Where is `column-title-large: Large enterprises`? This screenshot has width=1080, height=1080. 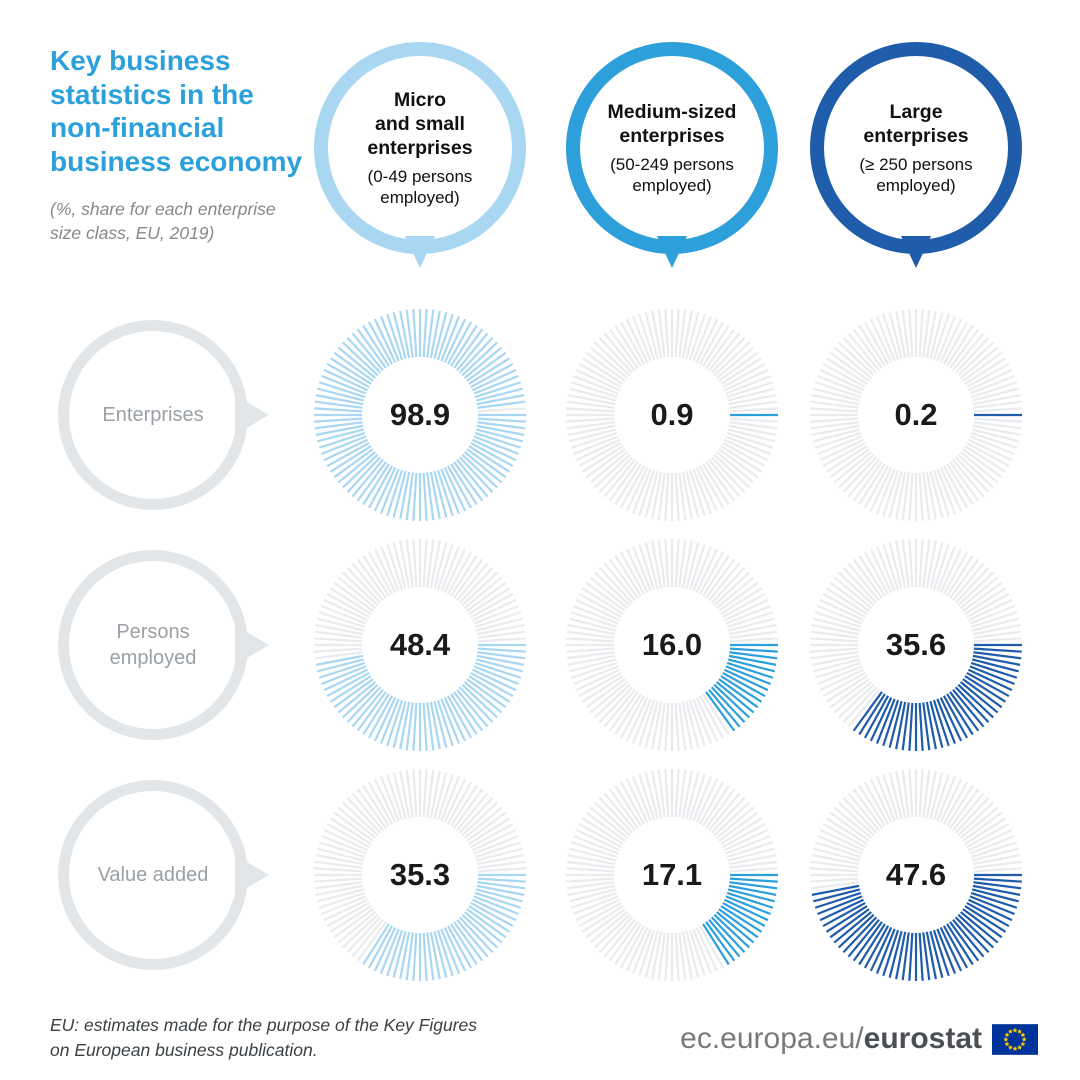 column-title-large: Large enterprises is located at coordinates (916, 124).